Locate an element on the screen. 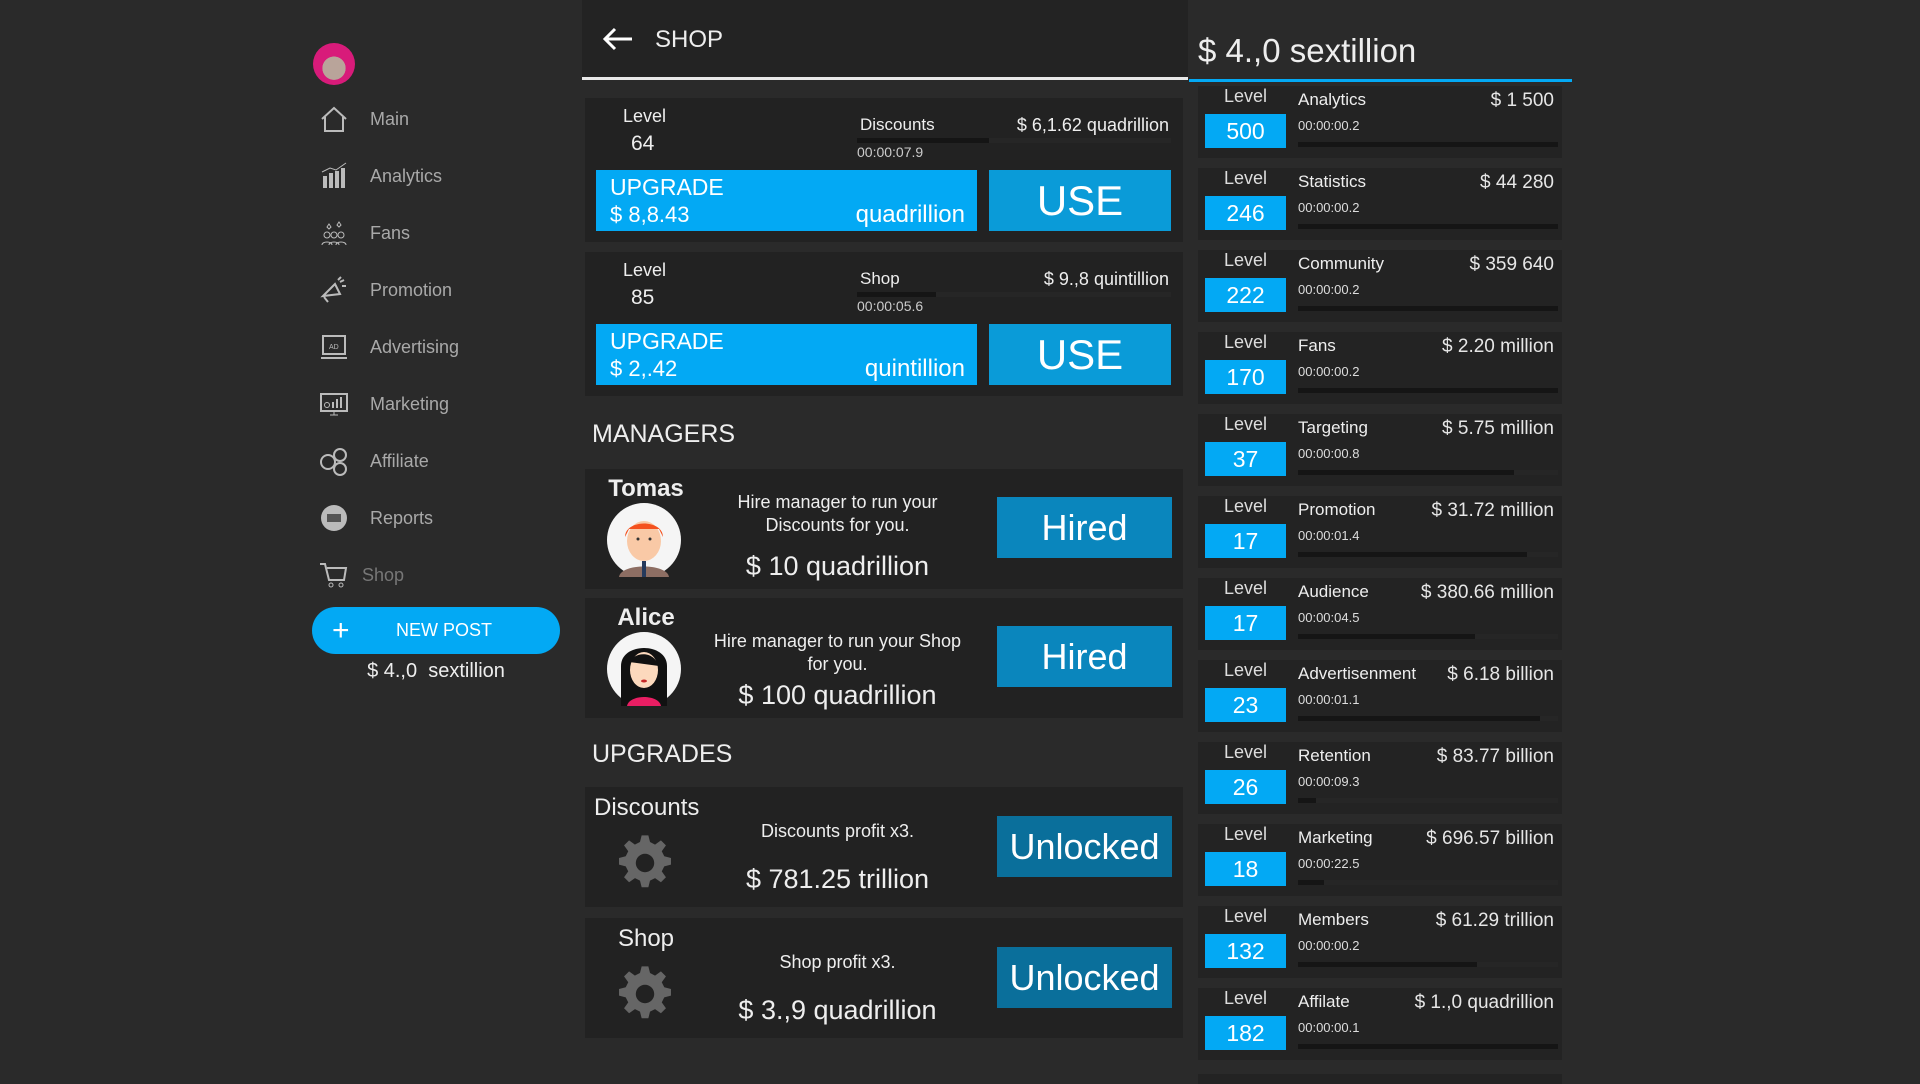 Image resolution: width=1920 pixels, height=1084 pixels. right-money: $ 4.,0 sextillion is located at coordinates (1307, 50).